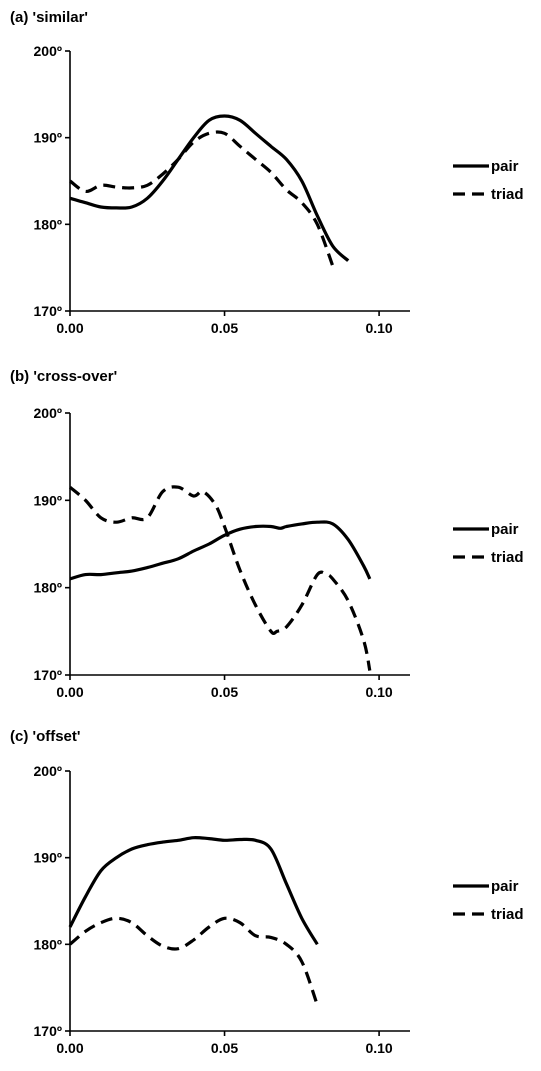  Describe the element at coordinates (49, 17) in the screenshot. I see `panel-title: (a) 'similar'` at that location.